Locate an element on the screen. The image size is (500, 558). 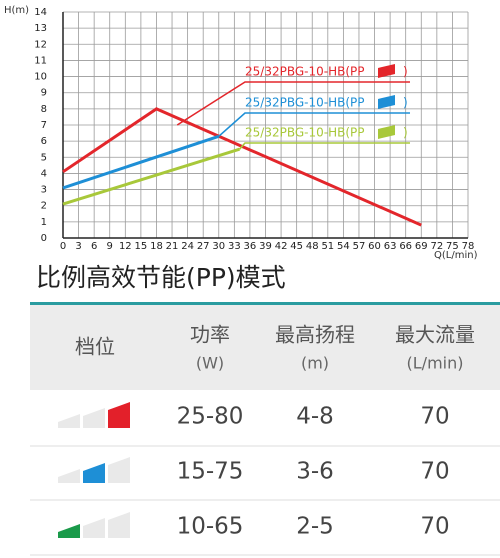
y-tick-label: 10 is located at coordinates (40, 77).